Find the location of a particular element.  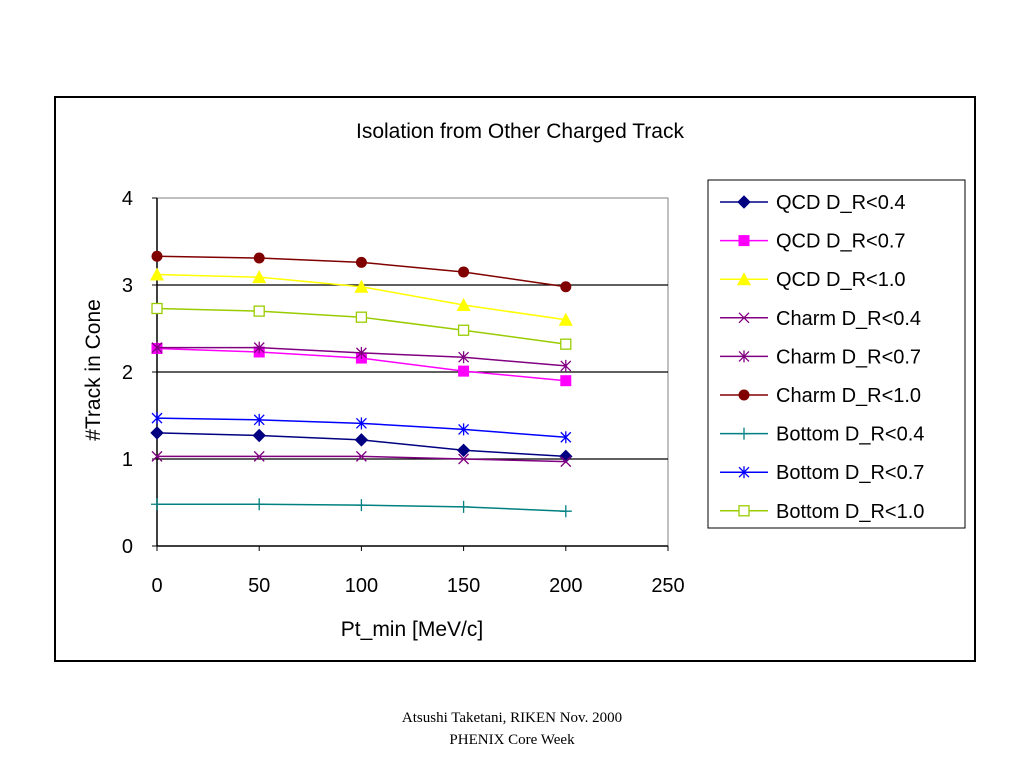

y-tick-label: 3 is located at coordinates (127, 286).